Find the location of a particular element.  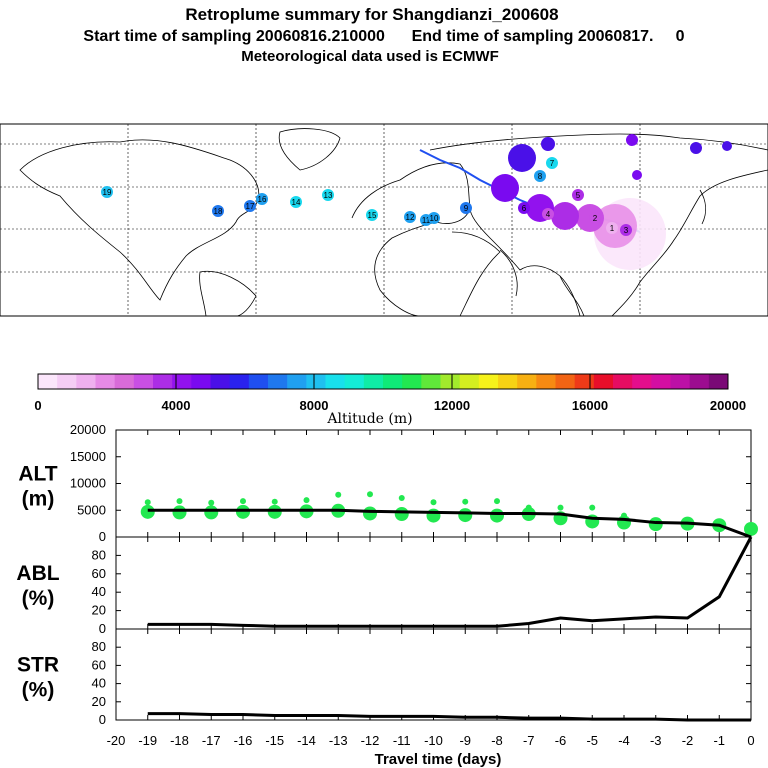

x-tick-label: -1 is located at coordinates (719, 740).